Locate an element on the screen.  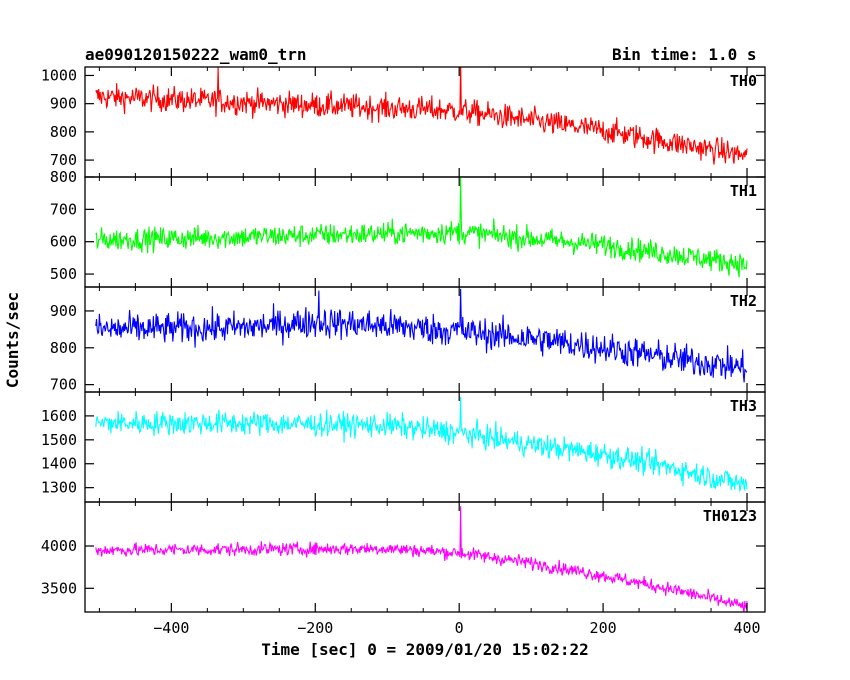
series-th2 is located at coordinates (421, 335).